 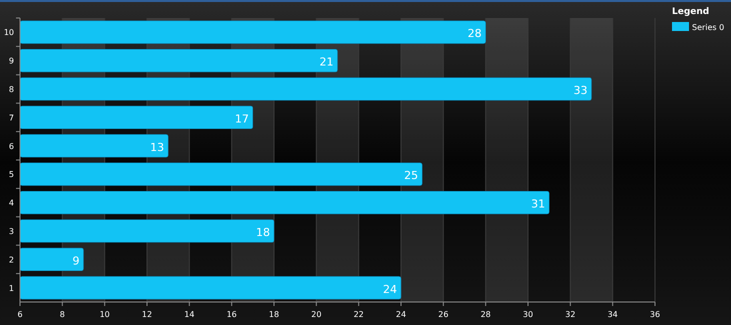 What do you see at coordinates (76, 261) in the screenshot?
I see `data-label: 9` at bounding box center [76, 261].